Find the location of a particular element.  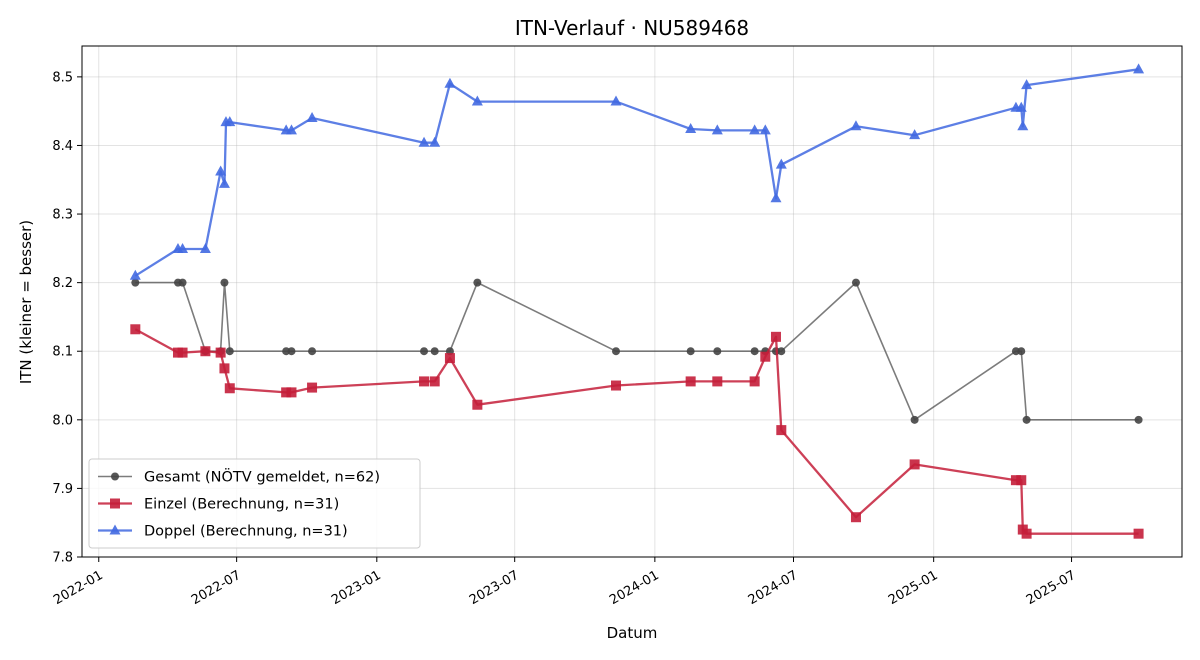

y-tick-label: 8.1 is located at coordinates (62, 352).